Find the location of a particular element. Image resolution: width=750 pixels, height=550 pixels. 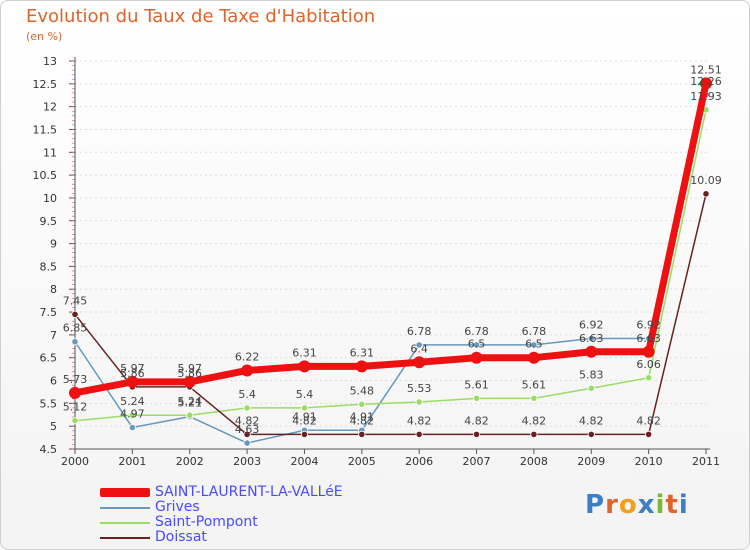

y-tick-label: 10 is located at coordinates (50, 198).